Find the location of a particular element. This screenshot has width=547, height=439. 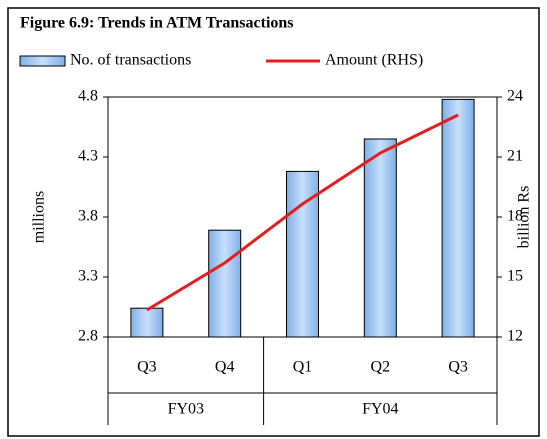

group-label: FY04 is located at coordinates (380, 409).